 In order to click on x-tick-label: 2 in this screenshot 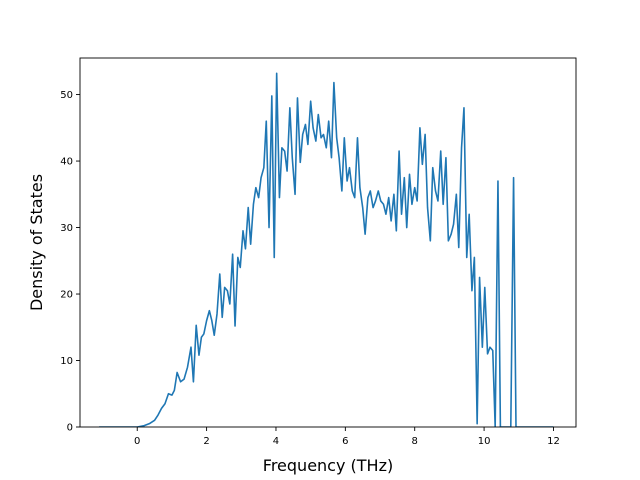, I will do `click(206, 441)`.